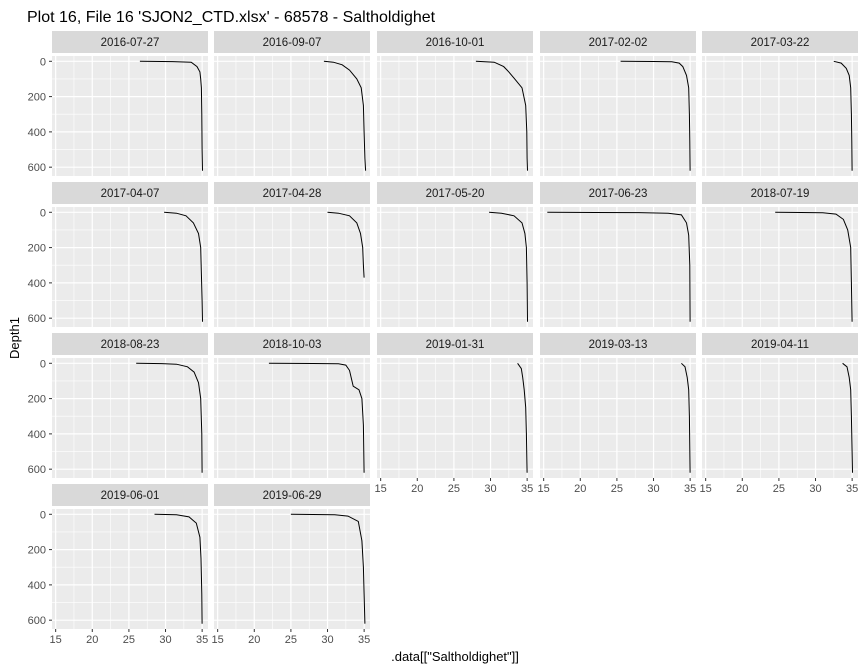 The width and height of the screenshot is (864, 672). Describe the element at coordinates (14, 338) in the screenshot. I see `y-axis-title: Depth1` at that location.